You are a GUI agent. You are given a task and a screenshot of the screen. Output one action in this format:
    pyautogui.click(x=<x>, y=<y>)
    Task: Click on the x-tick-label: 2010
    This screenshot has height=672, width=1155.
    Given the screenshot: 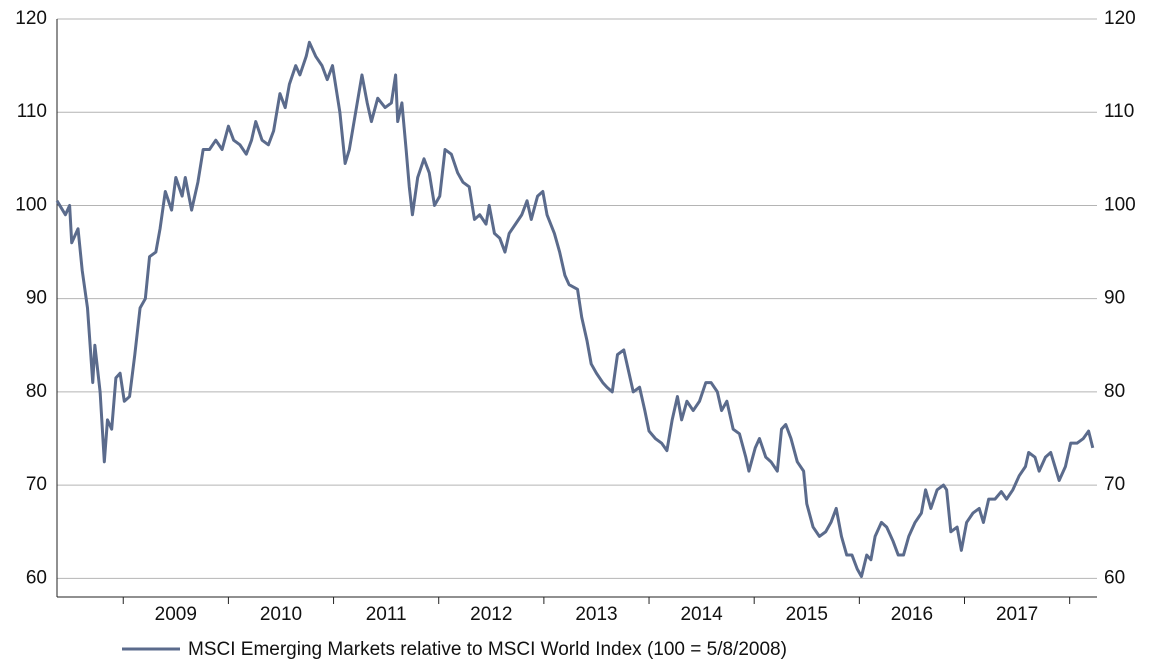 What is the action you would take?
    pyautogui.click(x=281, y=614)
    